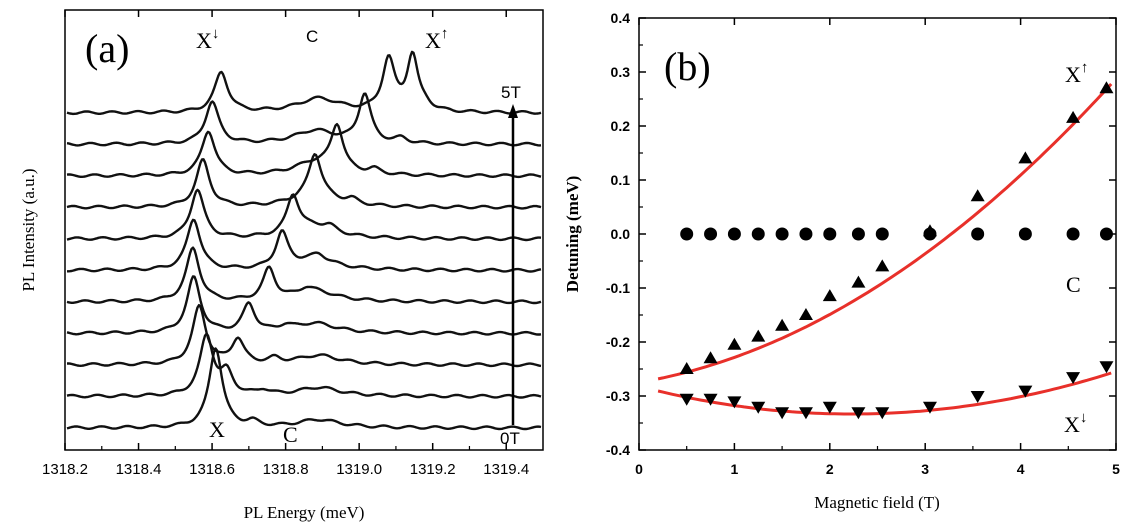  Describe the element at coordinates (639, 469) in the screenshot. I see `panel-b-x-tick-label: 0` at that location.